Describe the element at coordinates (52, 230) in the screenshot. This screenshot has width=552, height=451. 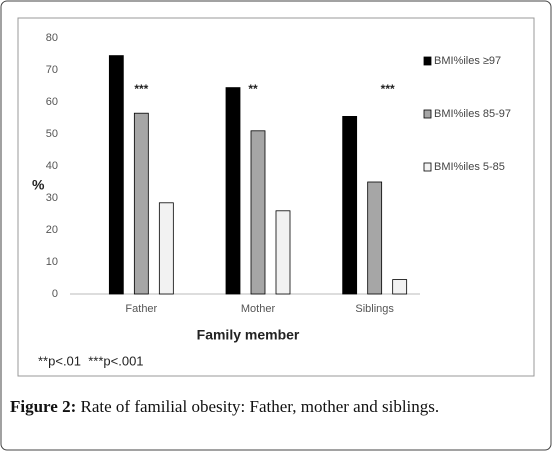
I see `y-tick-label: 20` at that location.